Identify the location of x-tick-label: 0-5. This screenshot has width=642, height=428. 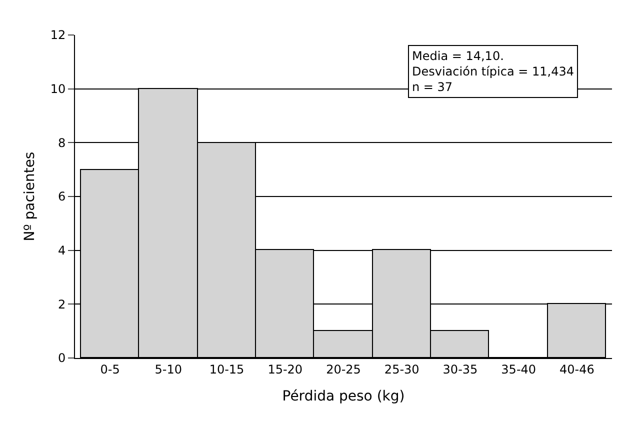
(110, 369).